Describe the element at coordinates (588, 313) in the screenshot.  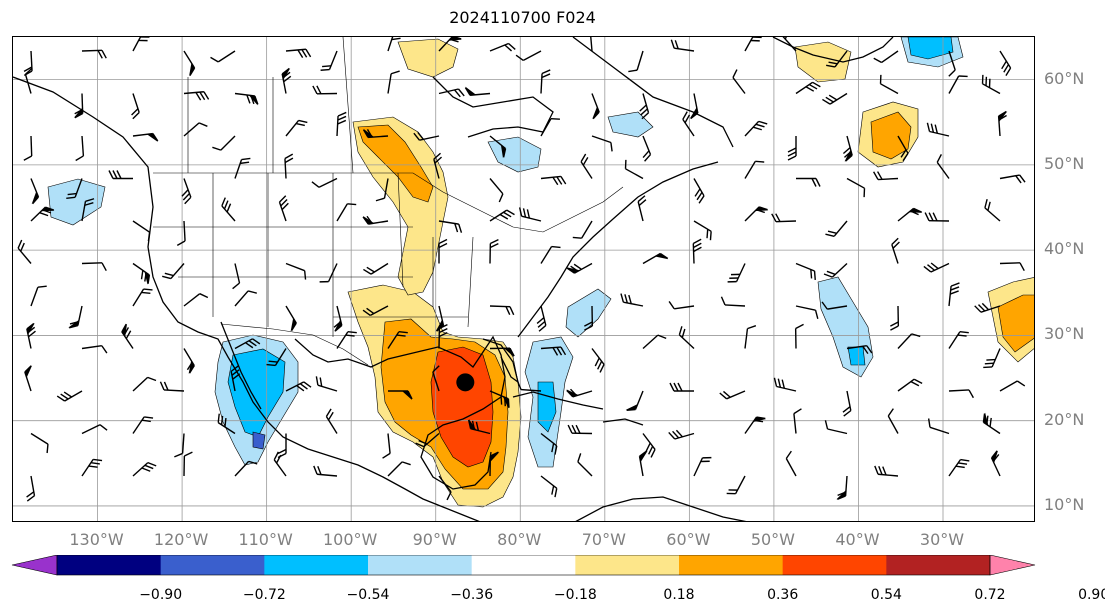
I see `anomaly-region-se-atl` at that location.